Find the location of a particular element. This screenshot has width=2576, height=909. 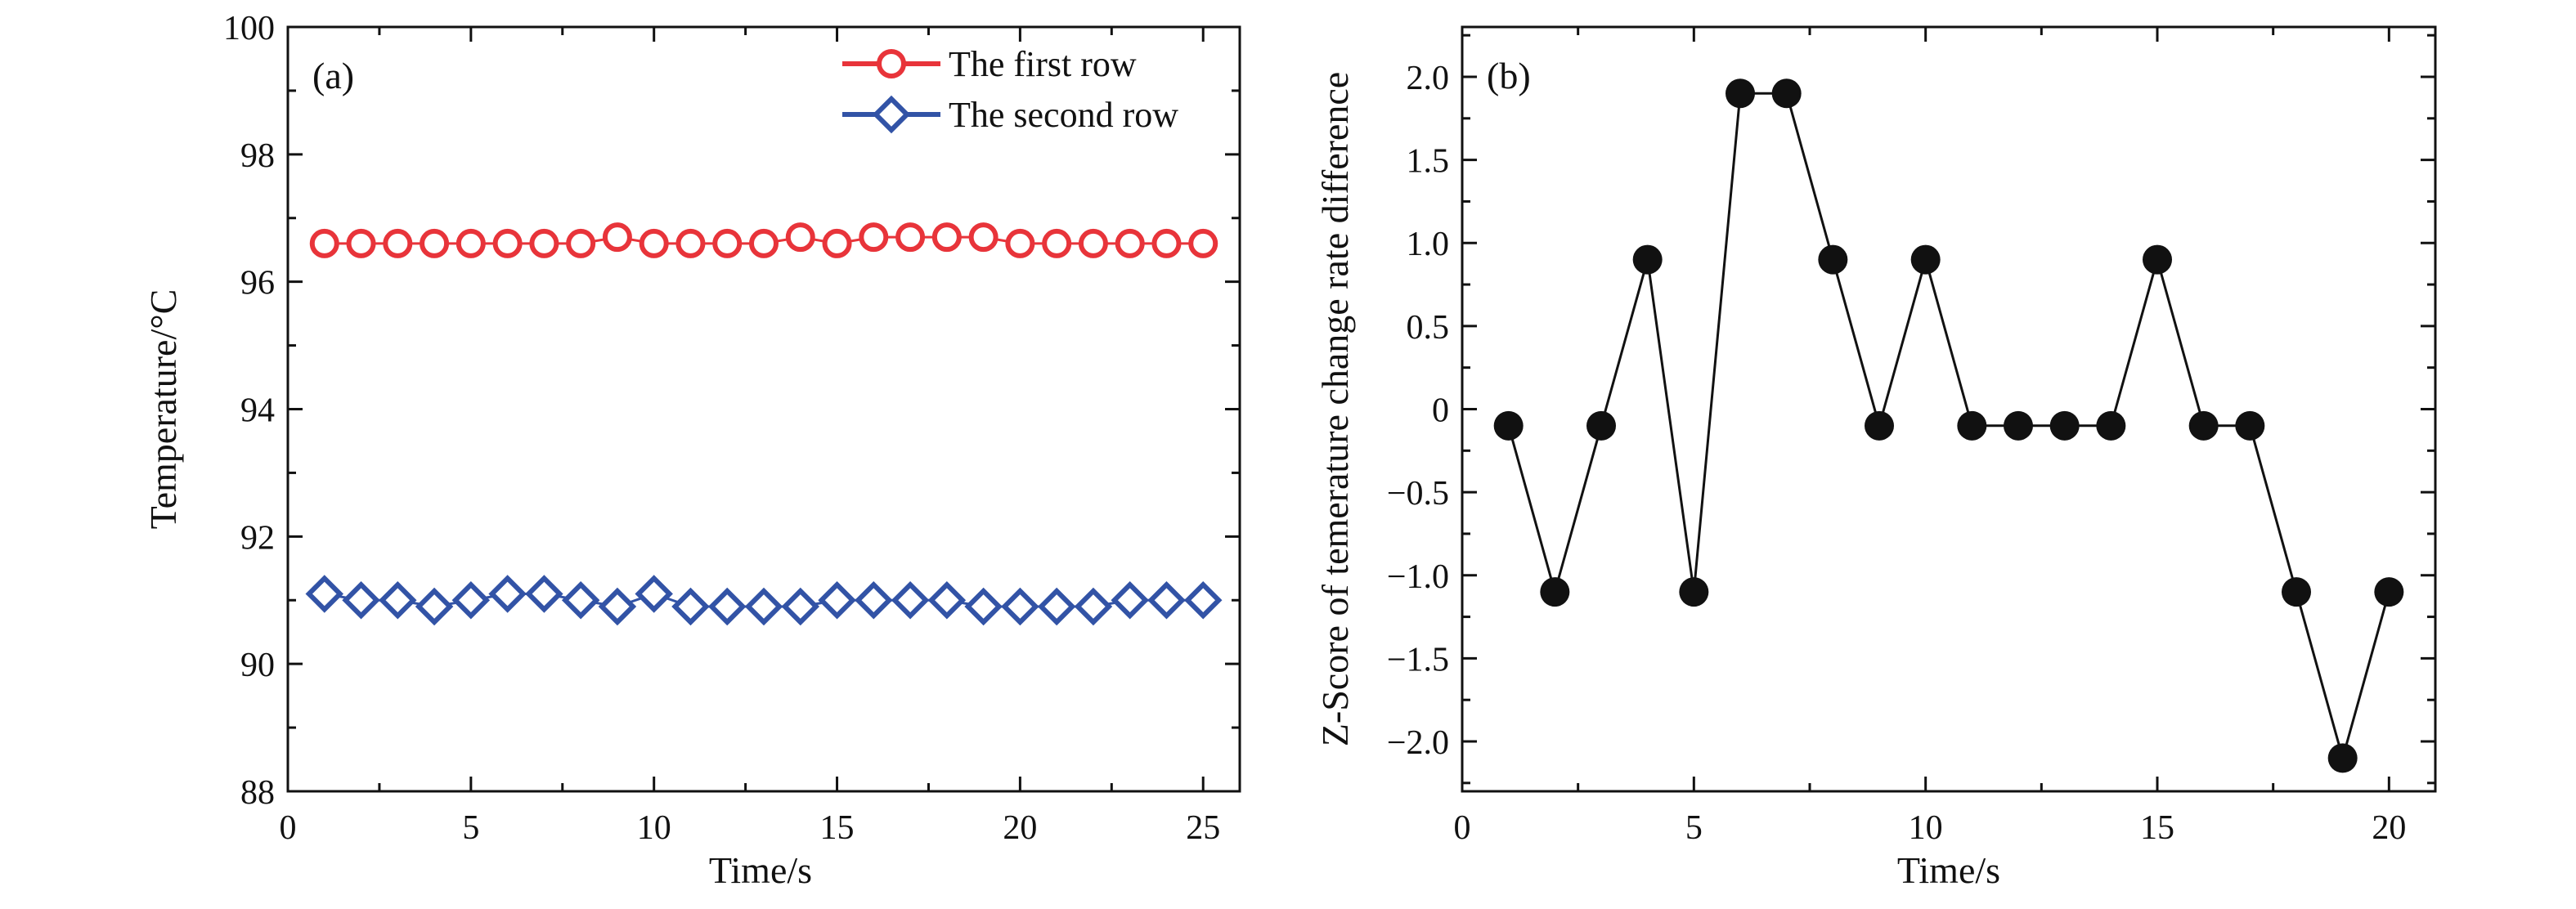

legend-marker-diamond is located at coordinates (891, 115).